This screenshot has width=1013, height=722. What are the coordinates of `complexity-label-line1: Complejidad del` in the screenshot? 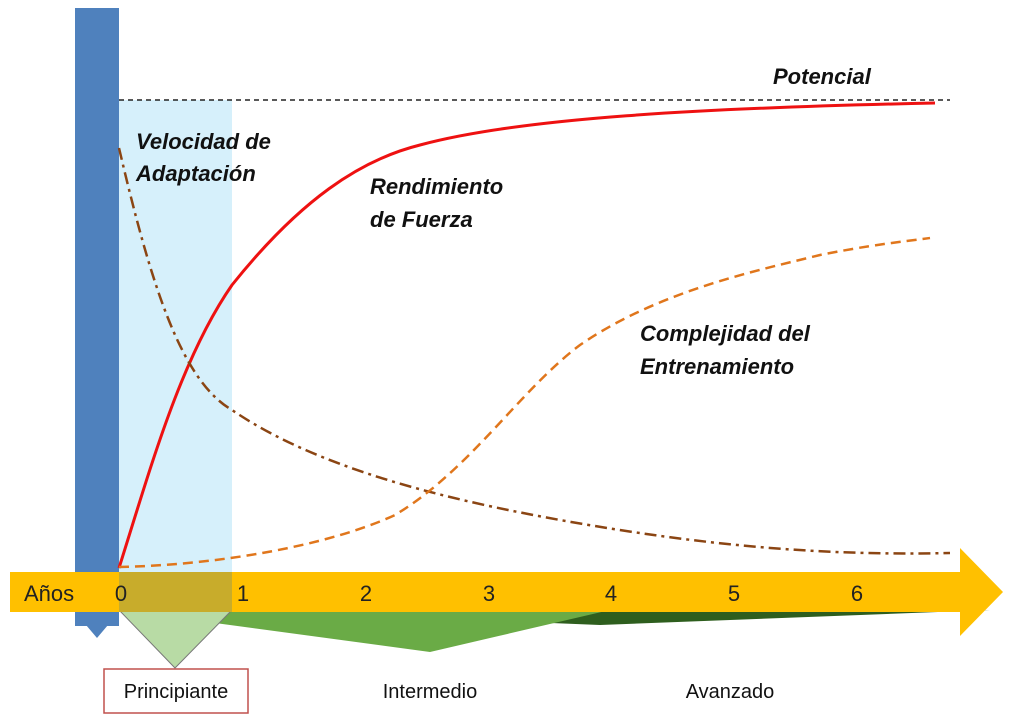 It's located at (725, 333).